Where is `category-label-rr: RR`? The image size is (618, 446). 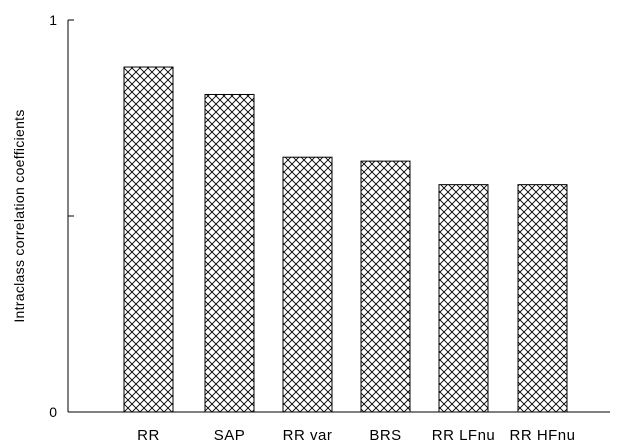
category-label-rr: RR is located at coordinates (148, 435).